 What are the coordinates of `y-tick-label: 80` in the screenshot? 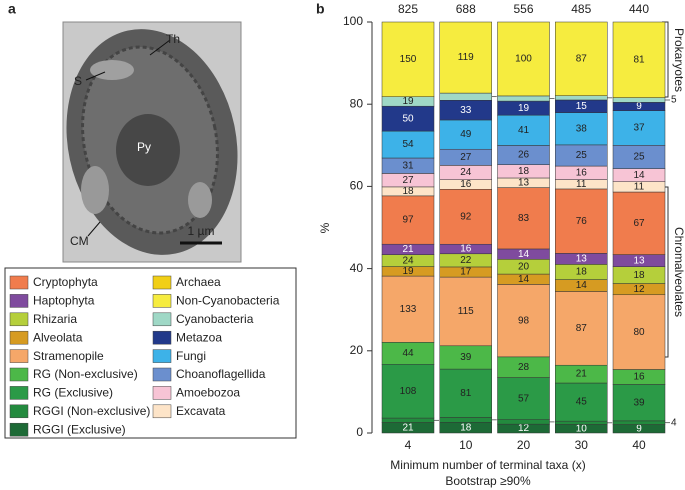 It's located at (357, 103).